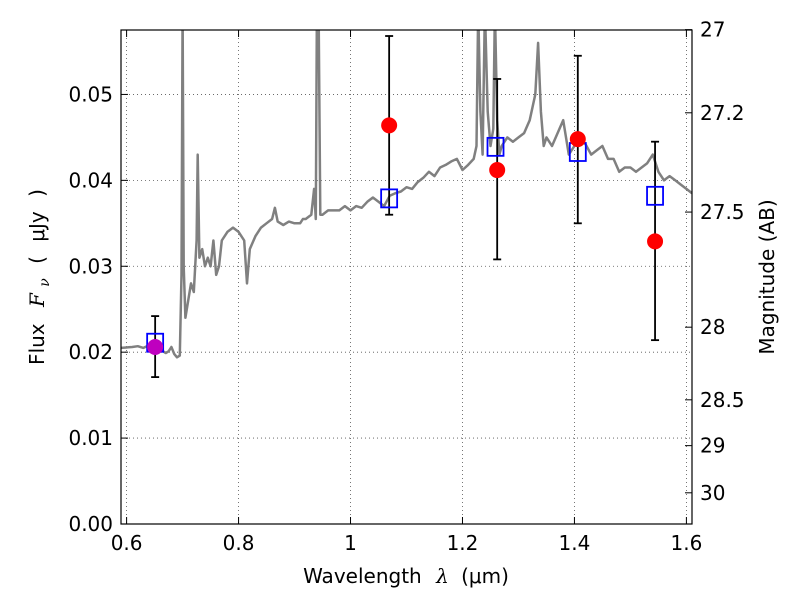 Image resolution: width=800 pixels, height=600 pixels. I want to click on y2-tick-label: 27.5, so click(722, 212).